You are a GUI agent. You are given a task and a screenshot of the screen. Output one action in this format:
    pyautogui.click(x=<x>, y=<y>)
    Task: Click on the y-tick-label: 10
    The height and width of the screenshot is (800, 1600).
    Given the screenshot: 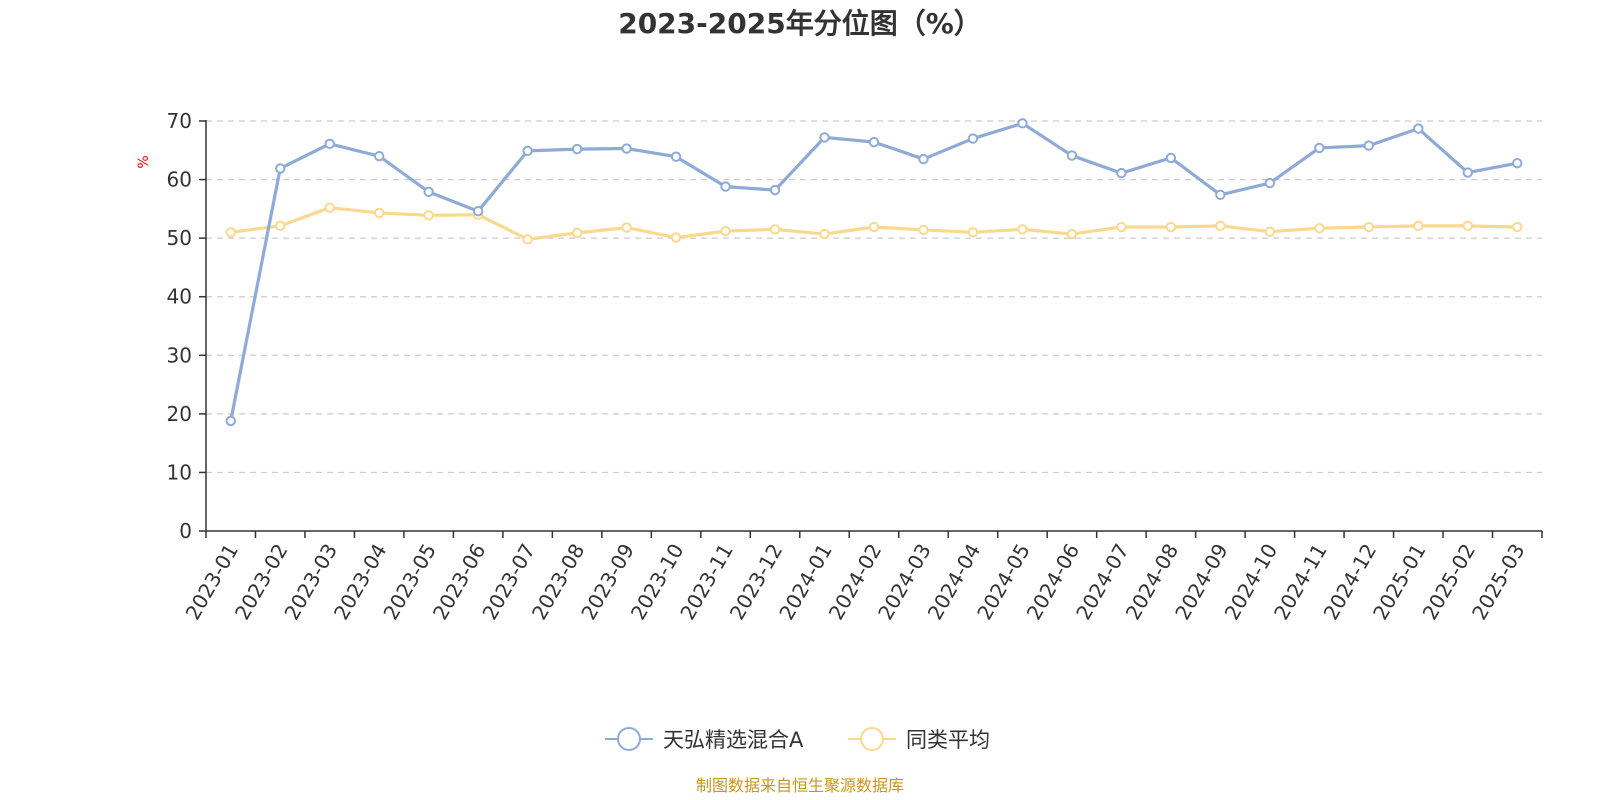 What is the action you would take?
    pyautogui.click(x=179, y=472)
    